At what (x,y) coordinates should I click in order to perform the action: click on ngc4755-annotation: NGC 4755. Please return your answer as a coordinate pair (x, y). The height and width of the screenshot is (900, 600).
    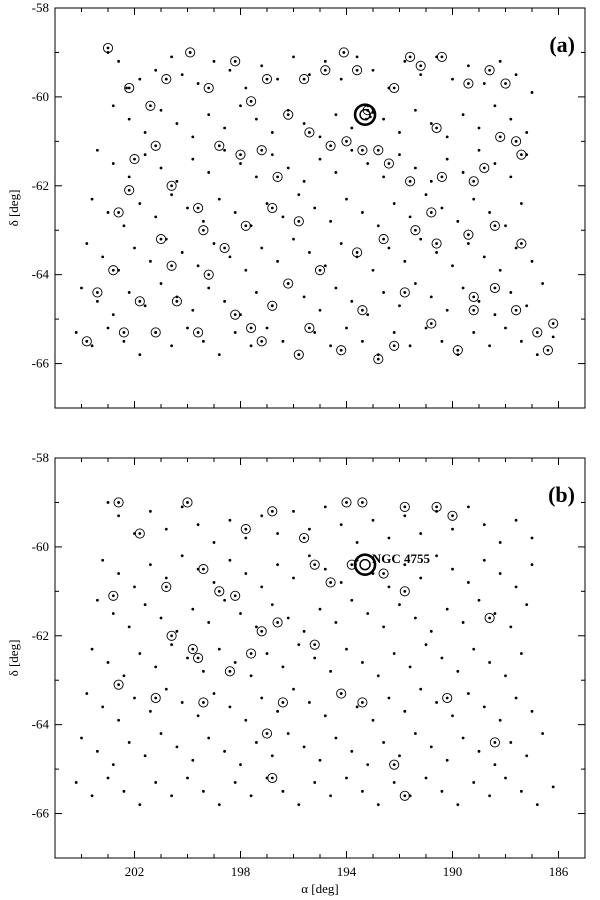
    Looking at the image, I should click on (401, 558).